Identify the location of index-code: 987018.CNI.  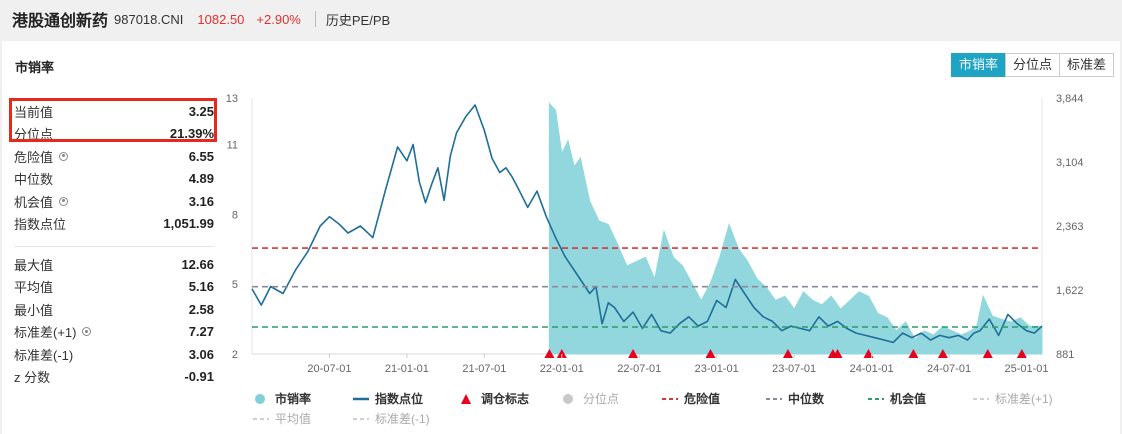
(149, 19).